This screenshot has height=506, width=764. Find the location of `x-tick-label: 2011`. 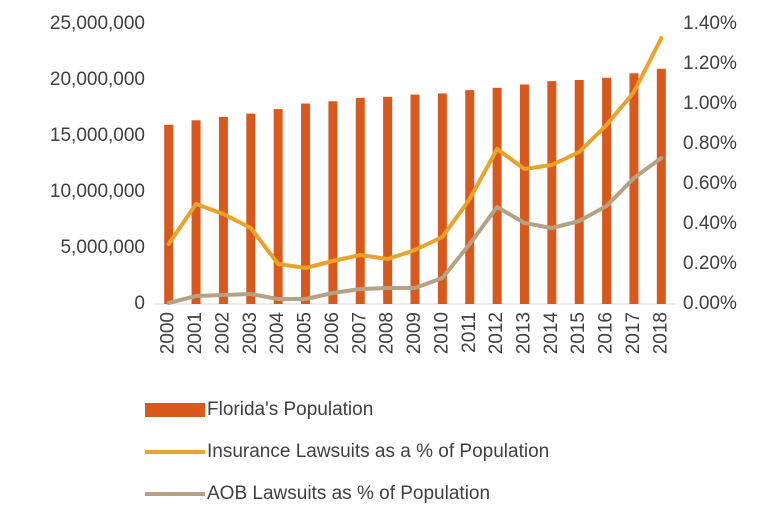

x-tick-label: 2011 is located at coordinates (469, 332).